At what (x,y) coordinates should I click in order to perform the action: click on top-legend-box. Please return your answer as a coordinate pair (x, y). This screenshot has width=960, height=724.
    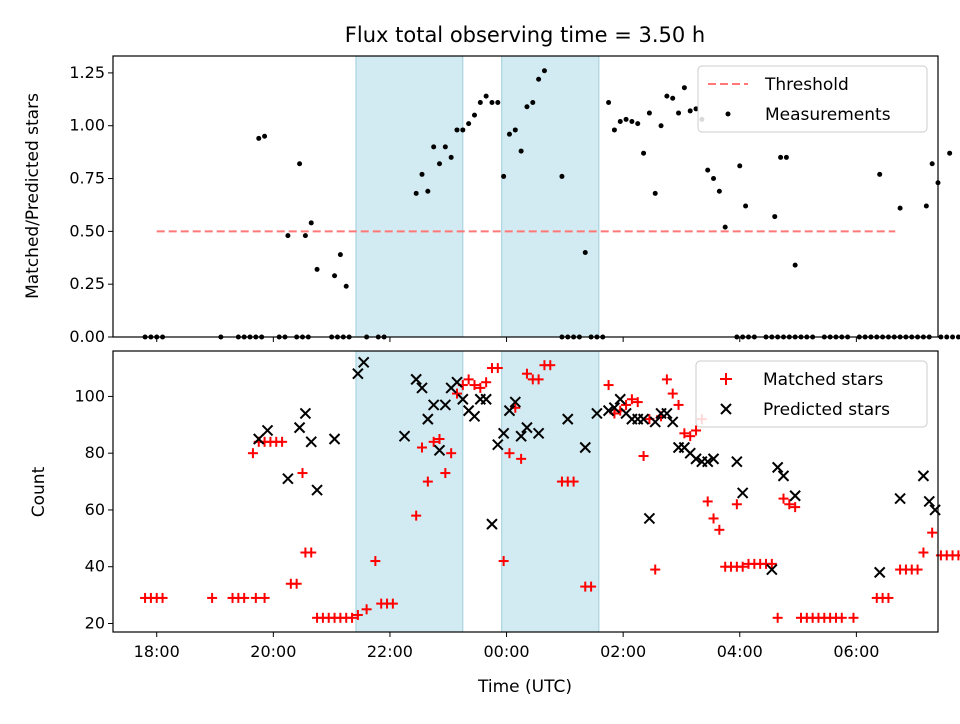
    Looking at the image, I should click on (812, 99).